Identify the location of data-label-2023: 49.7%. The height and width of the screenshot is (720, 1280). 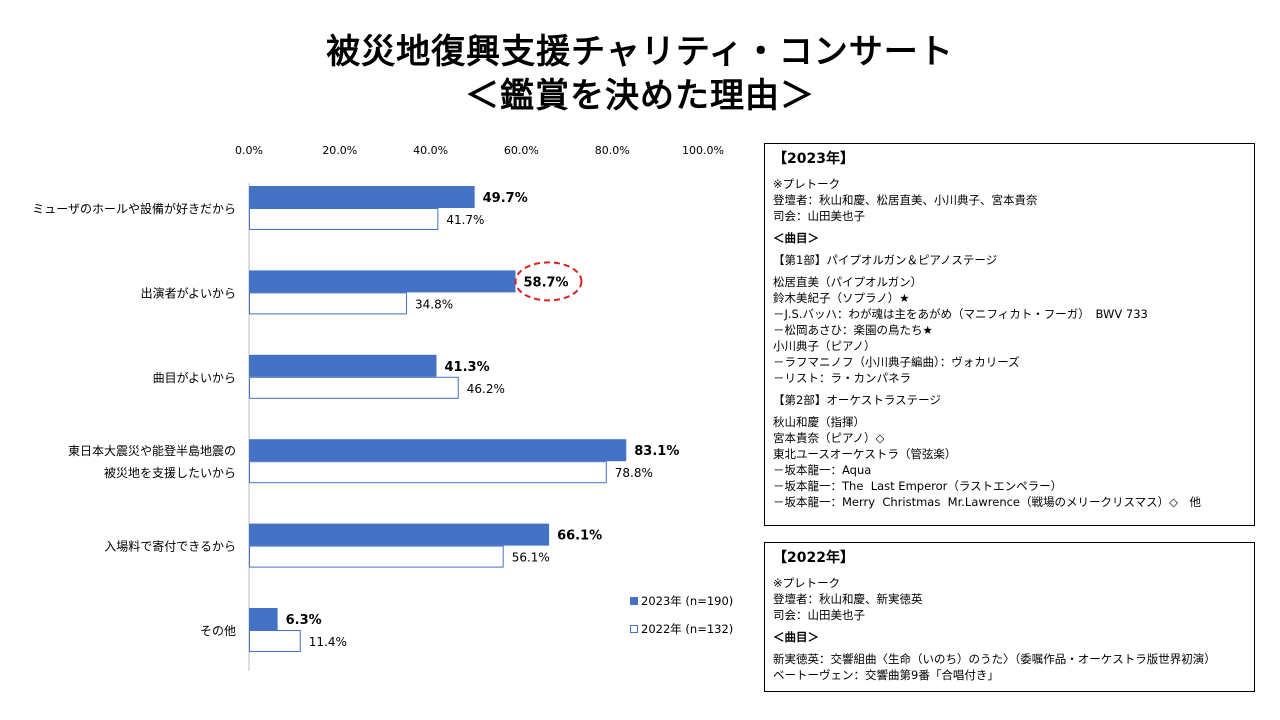
(505, 198).